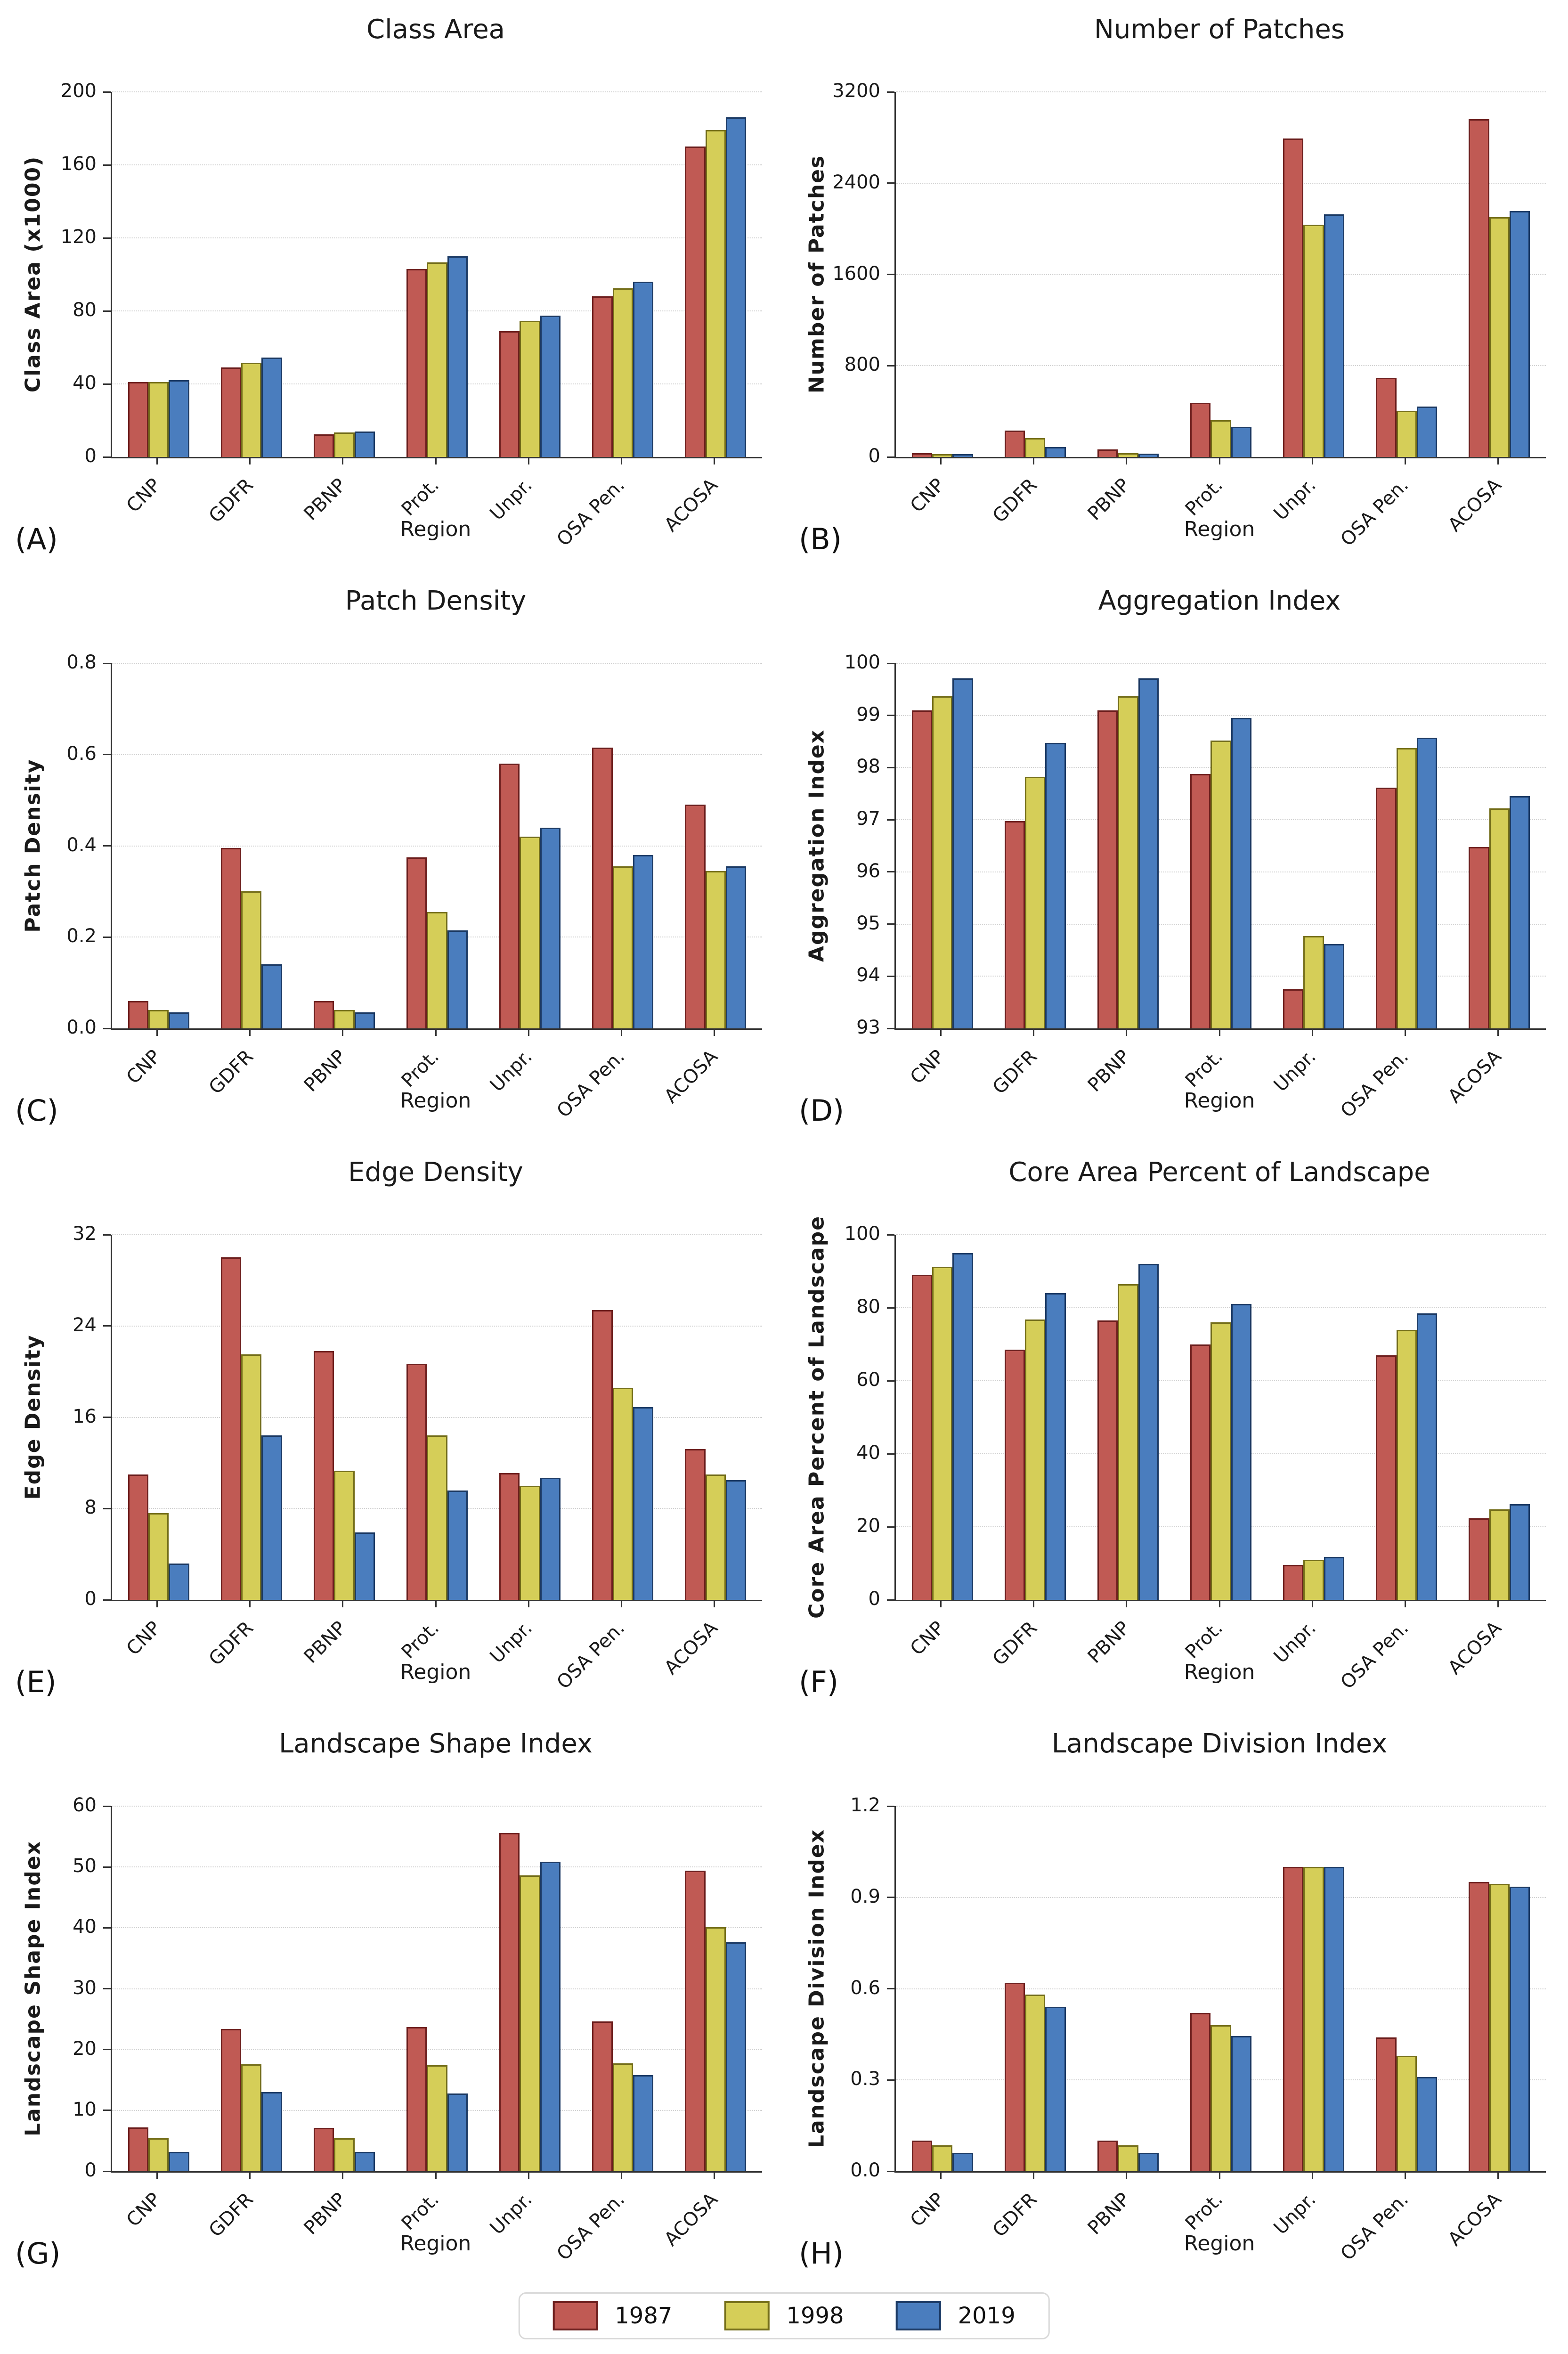  Describe the element at coordinates (821, 2253) in the screenshot. I see `panel-letter: (H)` at that location.